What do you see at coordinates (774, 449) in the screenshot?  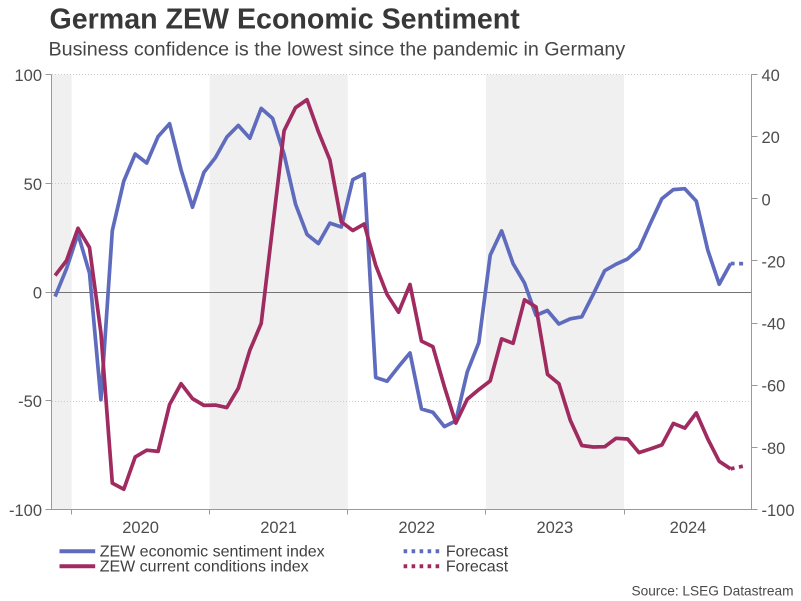 I see `svg-text: -80` at bounding box center [774, 449].